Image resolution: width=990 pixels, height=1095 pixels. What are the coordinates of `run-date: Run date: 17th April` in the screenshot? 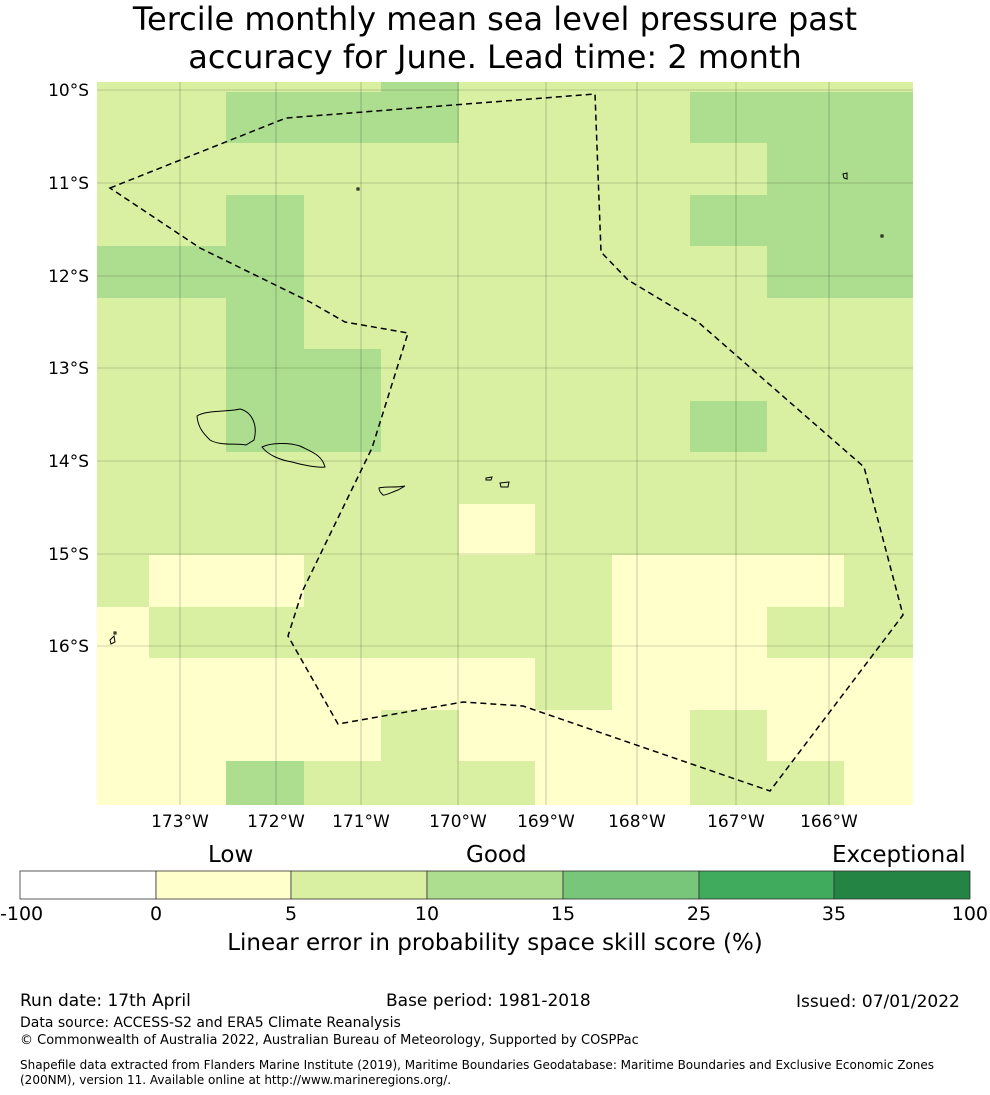 It's located at (105, 1001).